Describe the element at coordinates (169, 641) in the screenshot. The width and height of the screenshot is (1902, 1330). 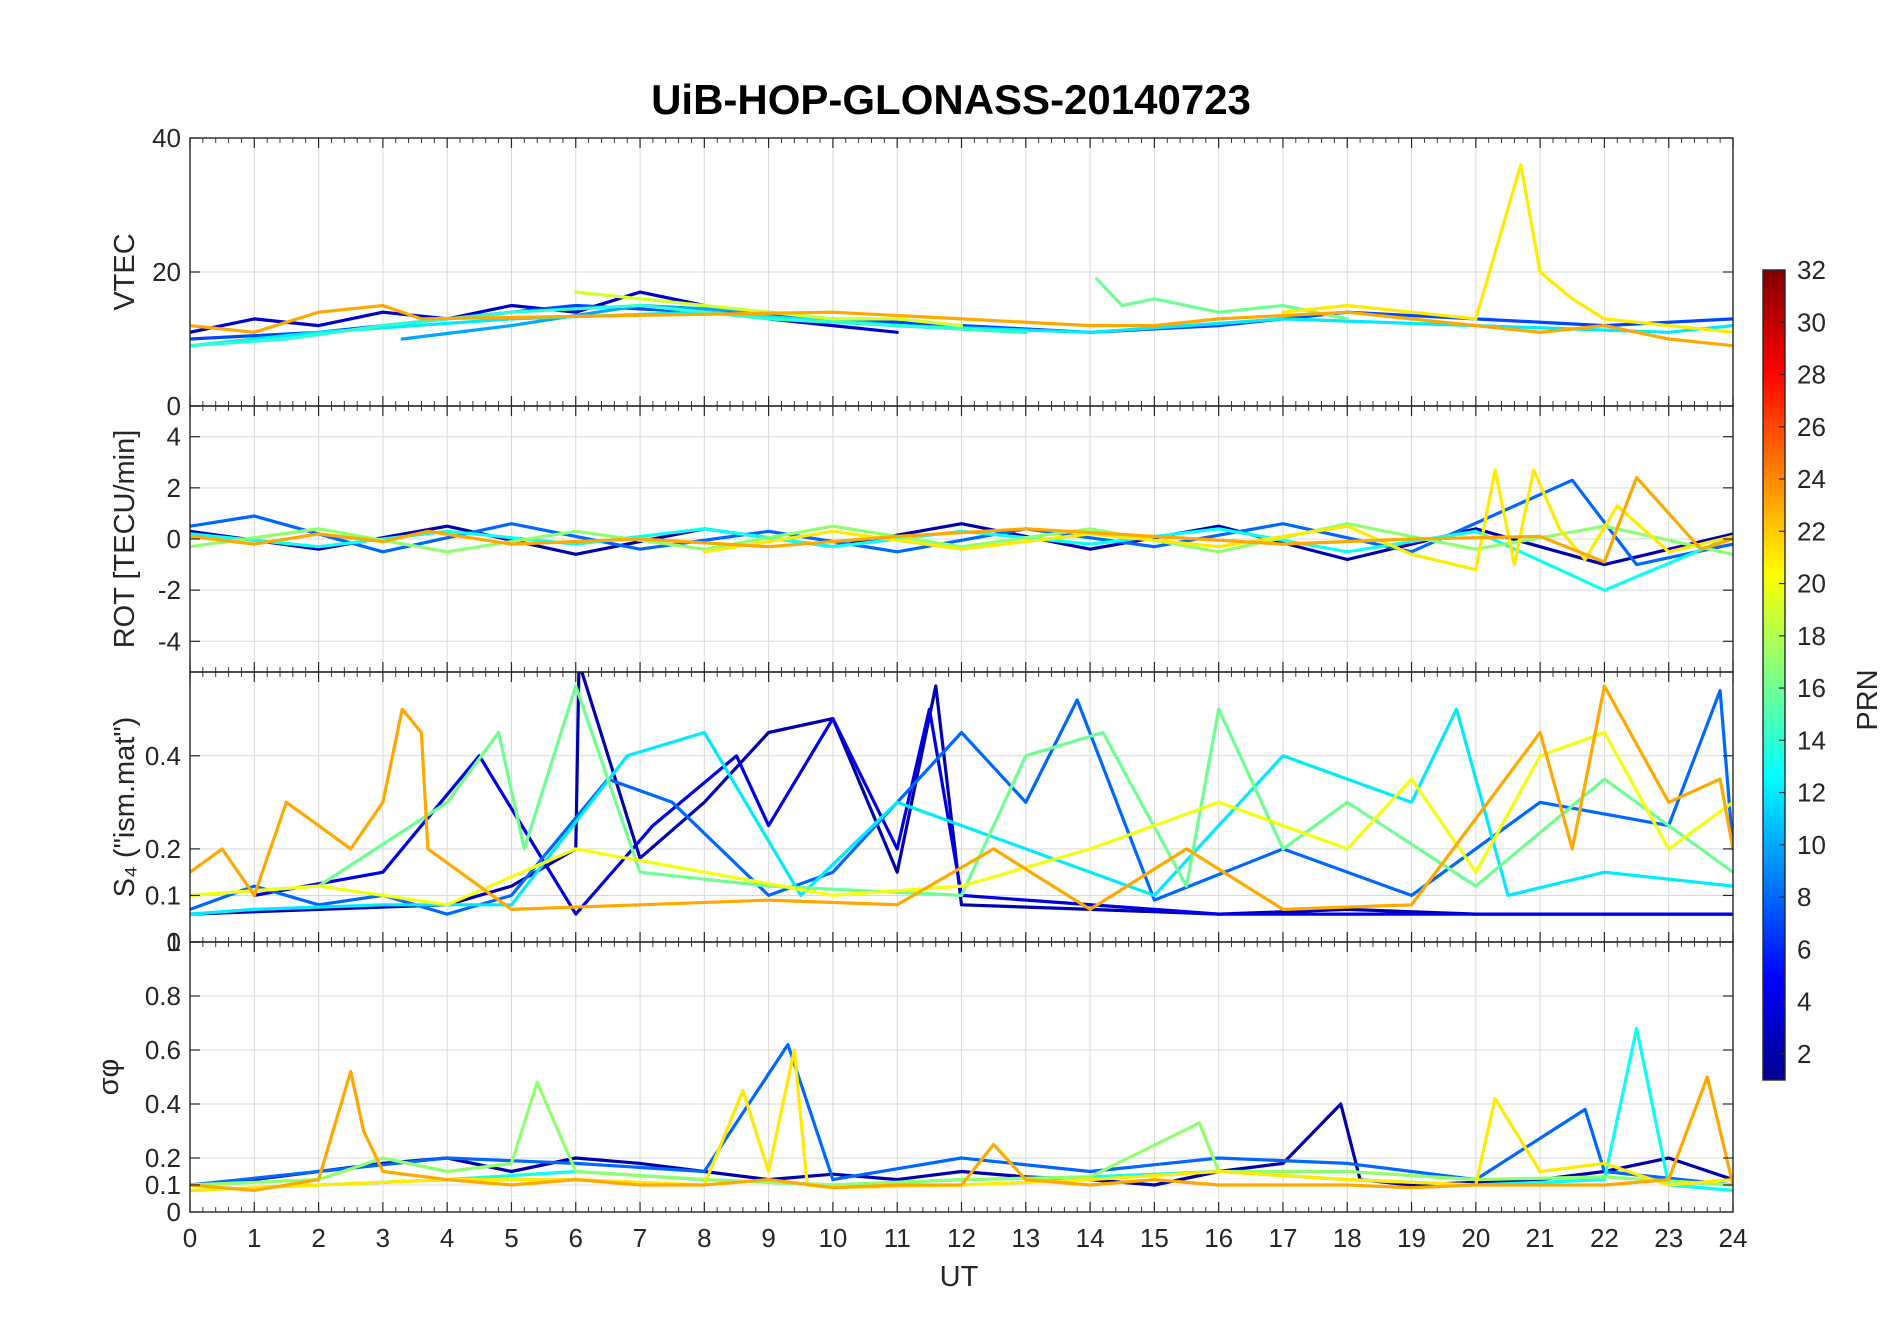
I see `y-tick-label: -4` at that location.